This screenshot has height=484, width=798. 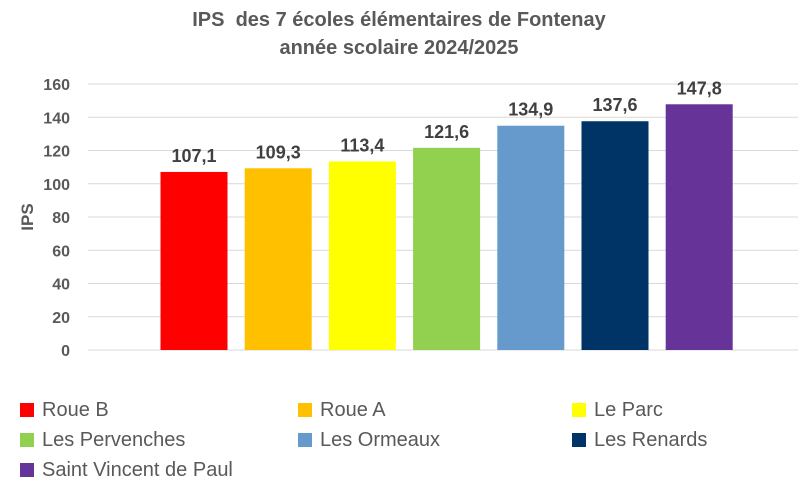 I want to click on legend-item: Roue A, so click(x=342, y=410).